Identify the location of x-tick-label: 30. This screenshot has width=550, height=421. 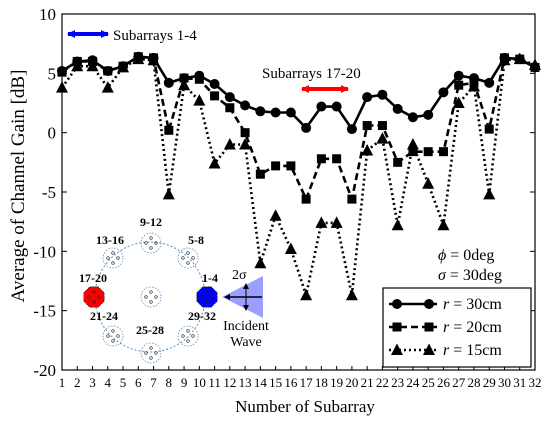
(504, 382).